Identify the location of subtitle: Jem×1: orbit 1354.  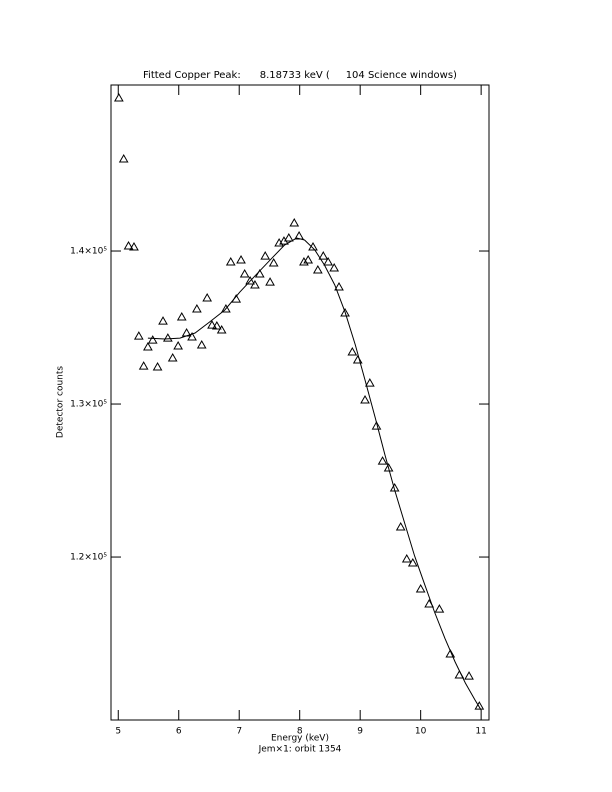
(300, 750).